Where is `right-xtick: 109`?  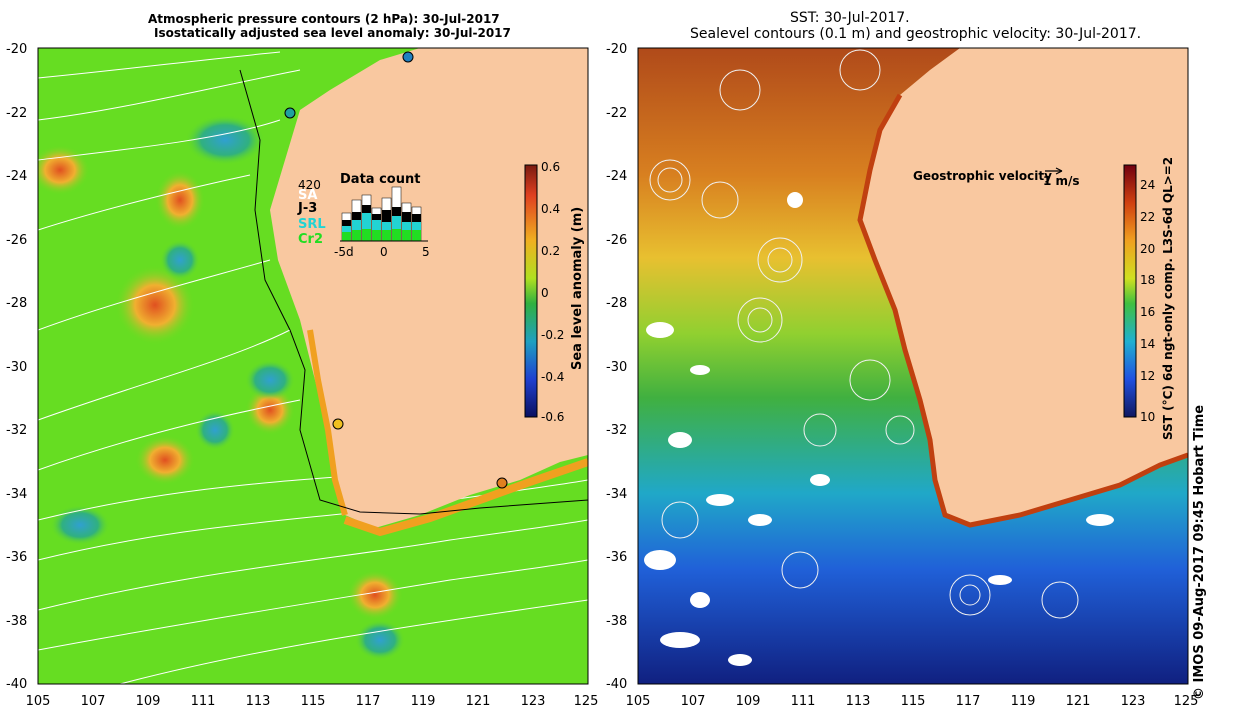
right-xtick: 109 is located at coordinates (748, 701).